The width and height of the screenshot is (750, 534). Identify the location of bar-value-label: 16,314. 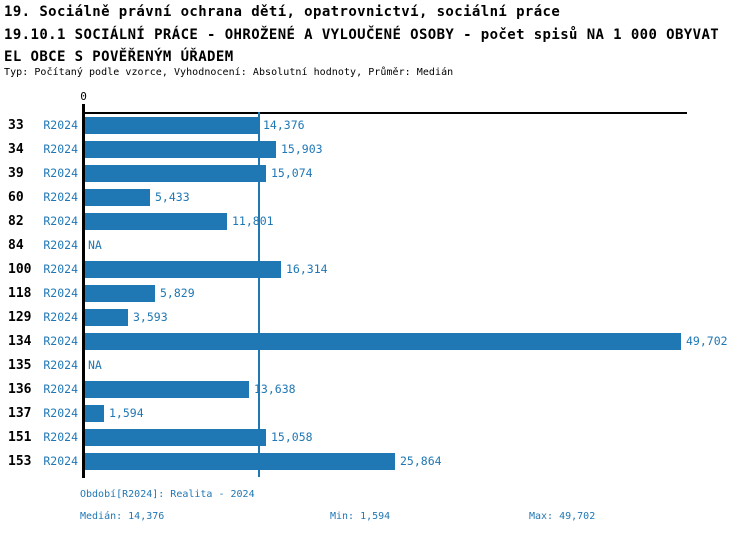
(307, 269).